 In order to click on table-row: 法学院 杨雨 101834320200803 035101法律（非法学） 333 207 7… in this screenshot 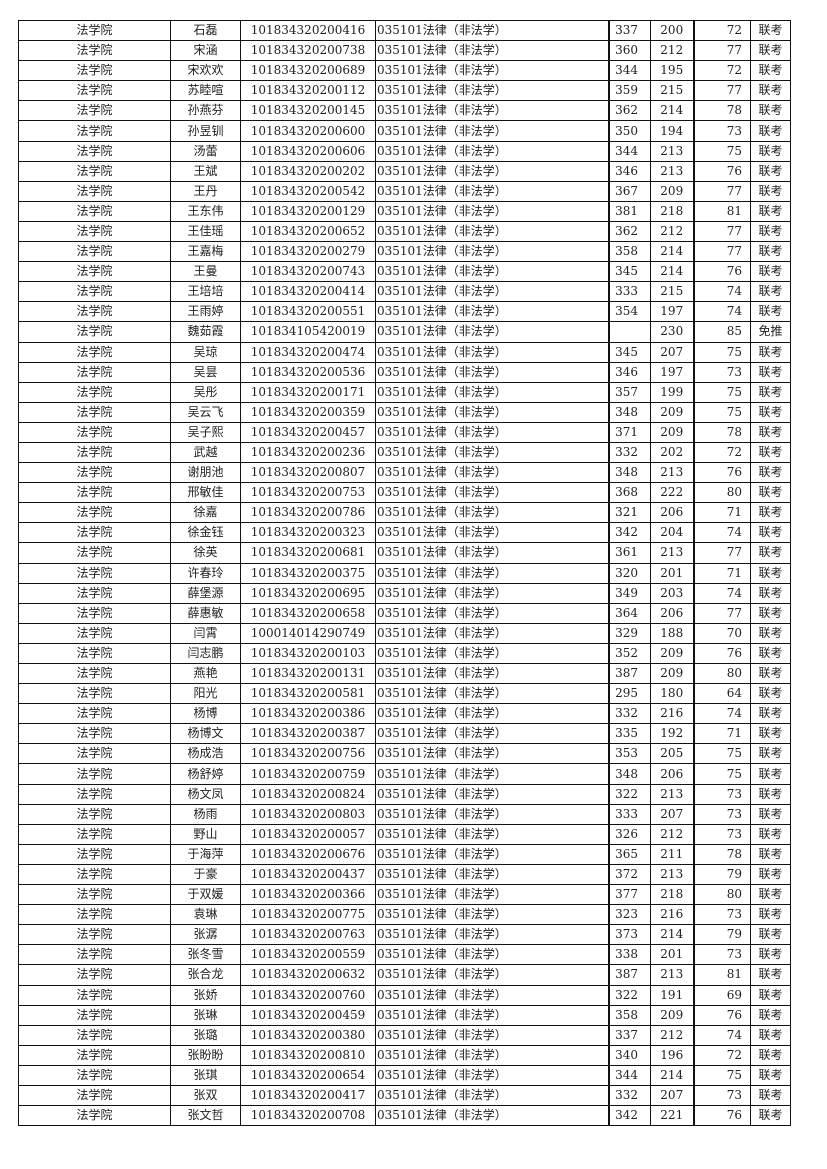, I will do `click(404, 814)`.